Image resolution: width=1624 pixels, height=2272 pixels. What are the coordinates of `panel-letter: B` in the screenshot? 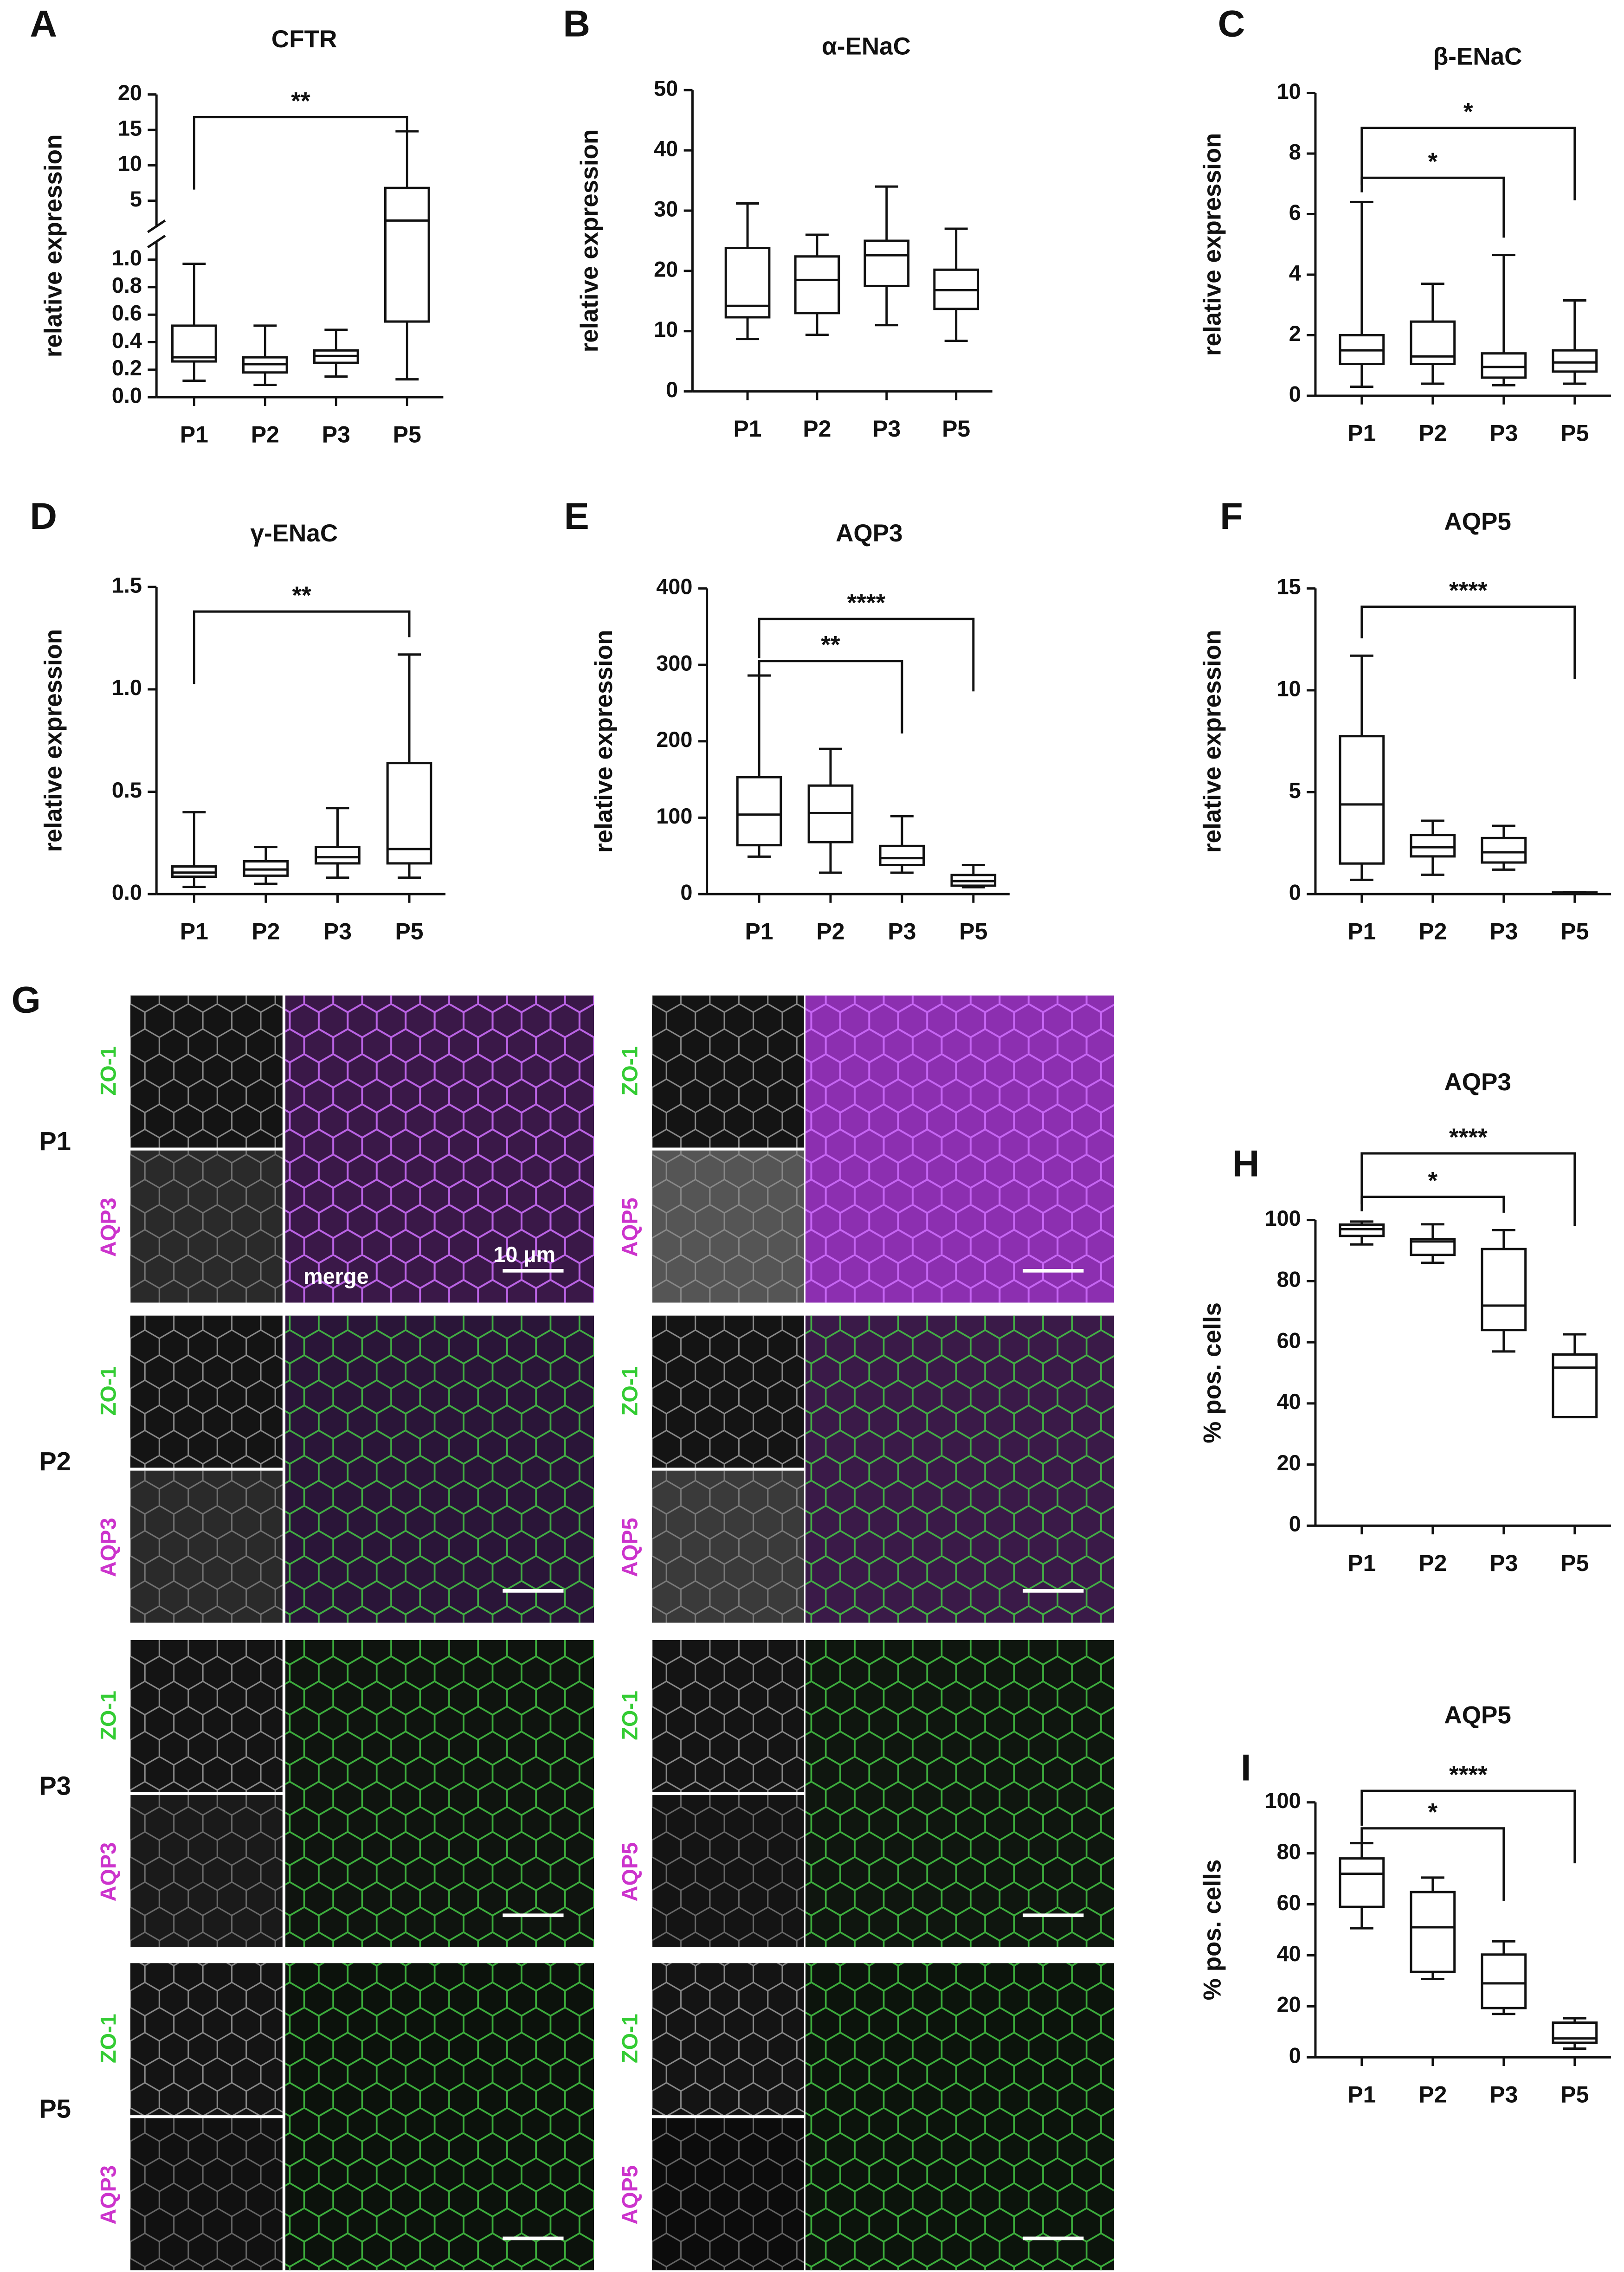 It's located at (576, 24).